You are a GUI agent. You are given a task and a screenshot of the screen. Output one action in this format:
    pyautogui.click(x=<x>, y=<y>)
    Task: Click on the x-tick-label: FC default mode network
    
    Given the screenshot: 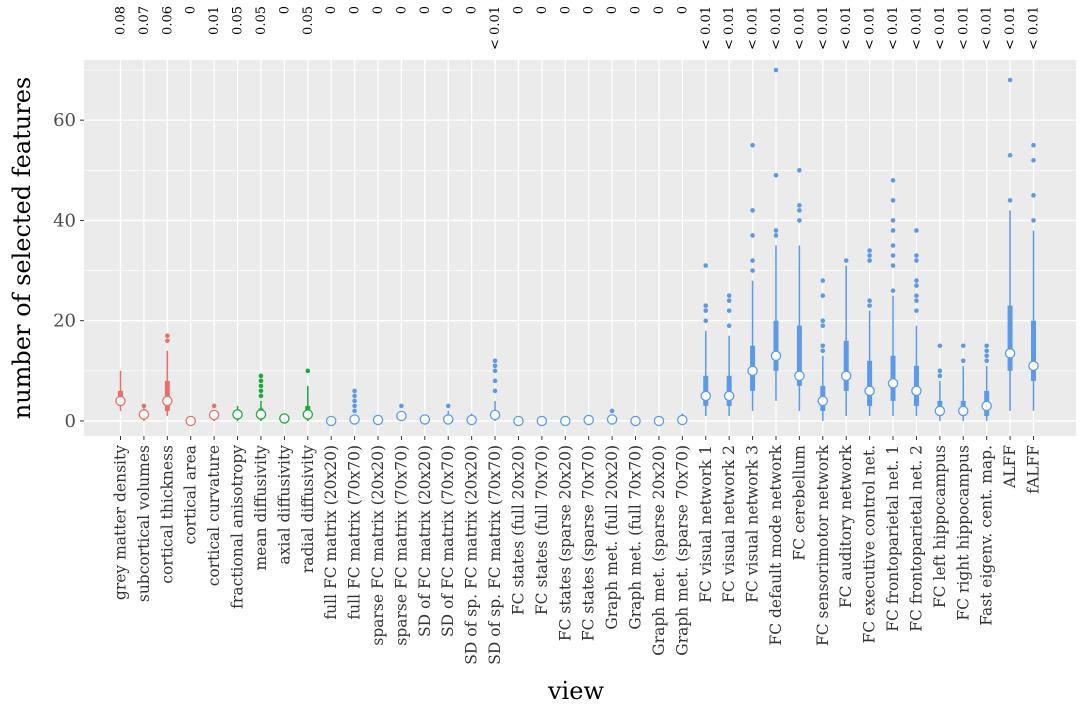 What is the action you would take?
    pyautogui.click(x=776, y=544)
    